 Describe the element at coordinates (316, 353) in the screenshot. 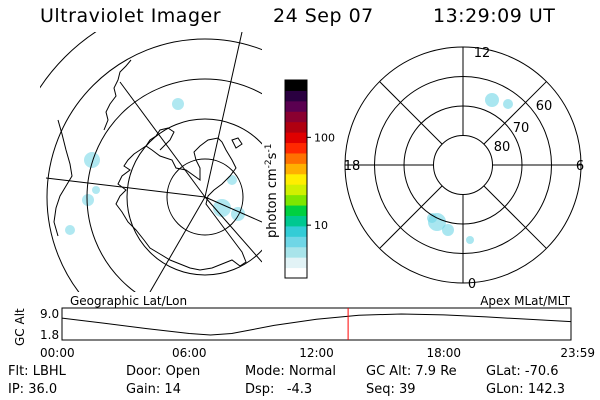

I see `x-tick-label: 12:00` at that location.